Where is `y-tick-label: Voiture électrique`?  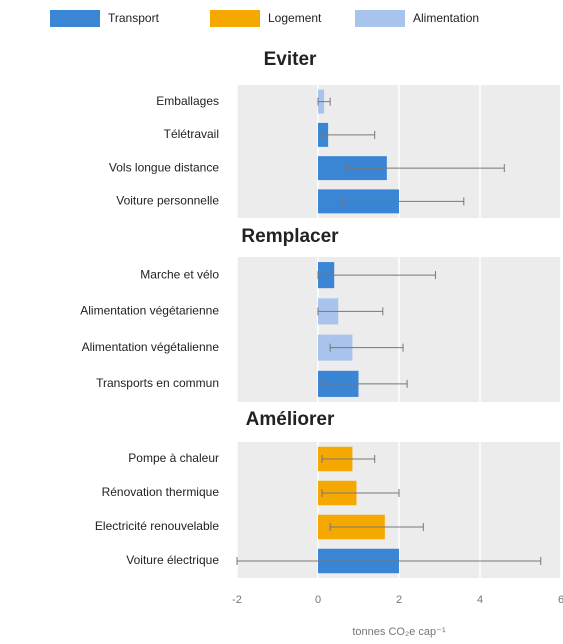 y-tick-label: Voiture électrique is located at coordinates (172, 560).